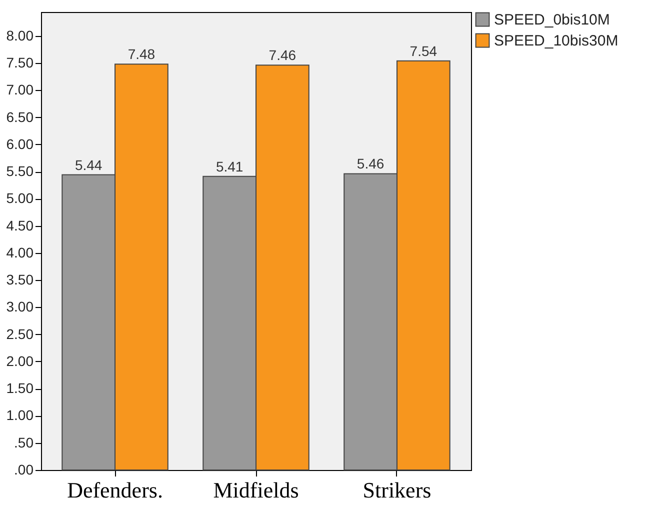 The image size is (664, 510). What do you see at coordinates (20, 198) in the screenshot?
I see `y-tick-label: 5.00` at bounding box center [20, 198].